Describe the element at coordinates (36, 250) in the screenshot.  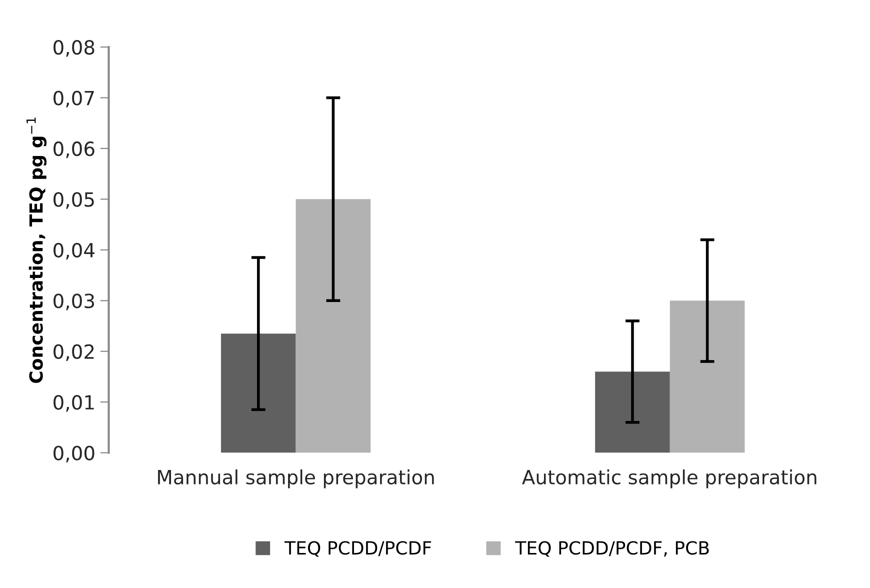
I see `y-axis-title: Concentration, TEQ pg g$^{−1}$` at that location.